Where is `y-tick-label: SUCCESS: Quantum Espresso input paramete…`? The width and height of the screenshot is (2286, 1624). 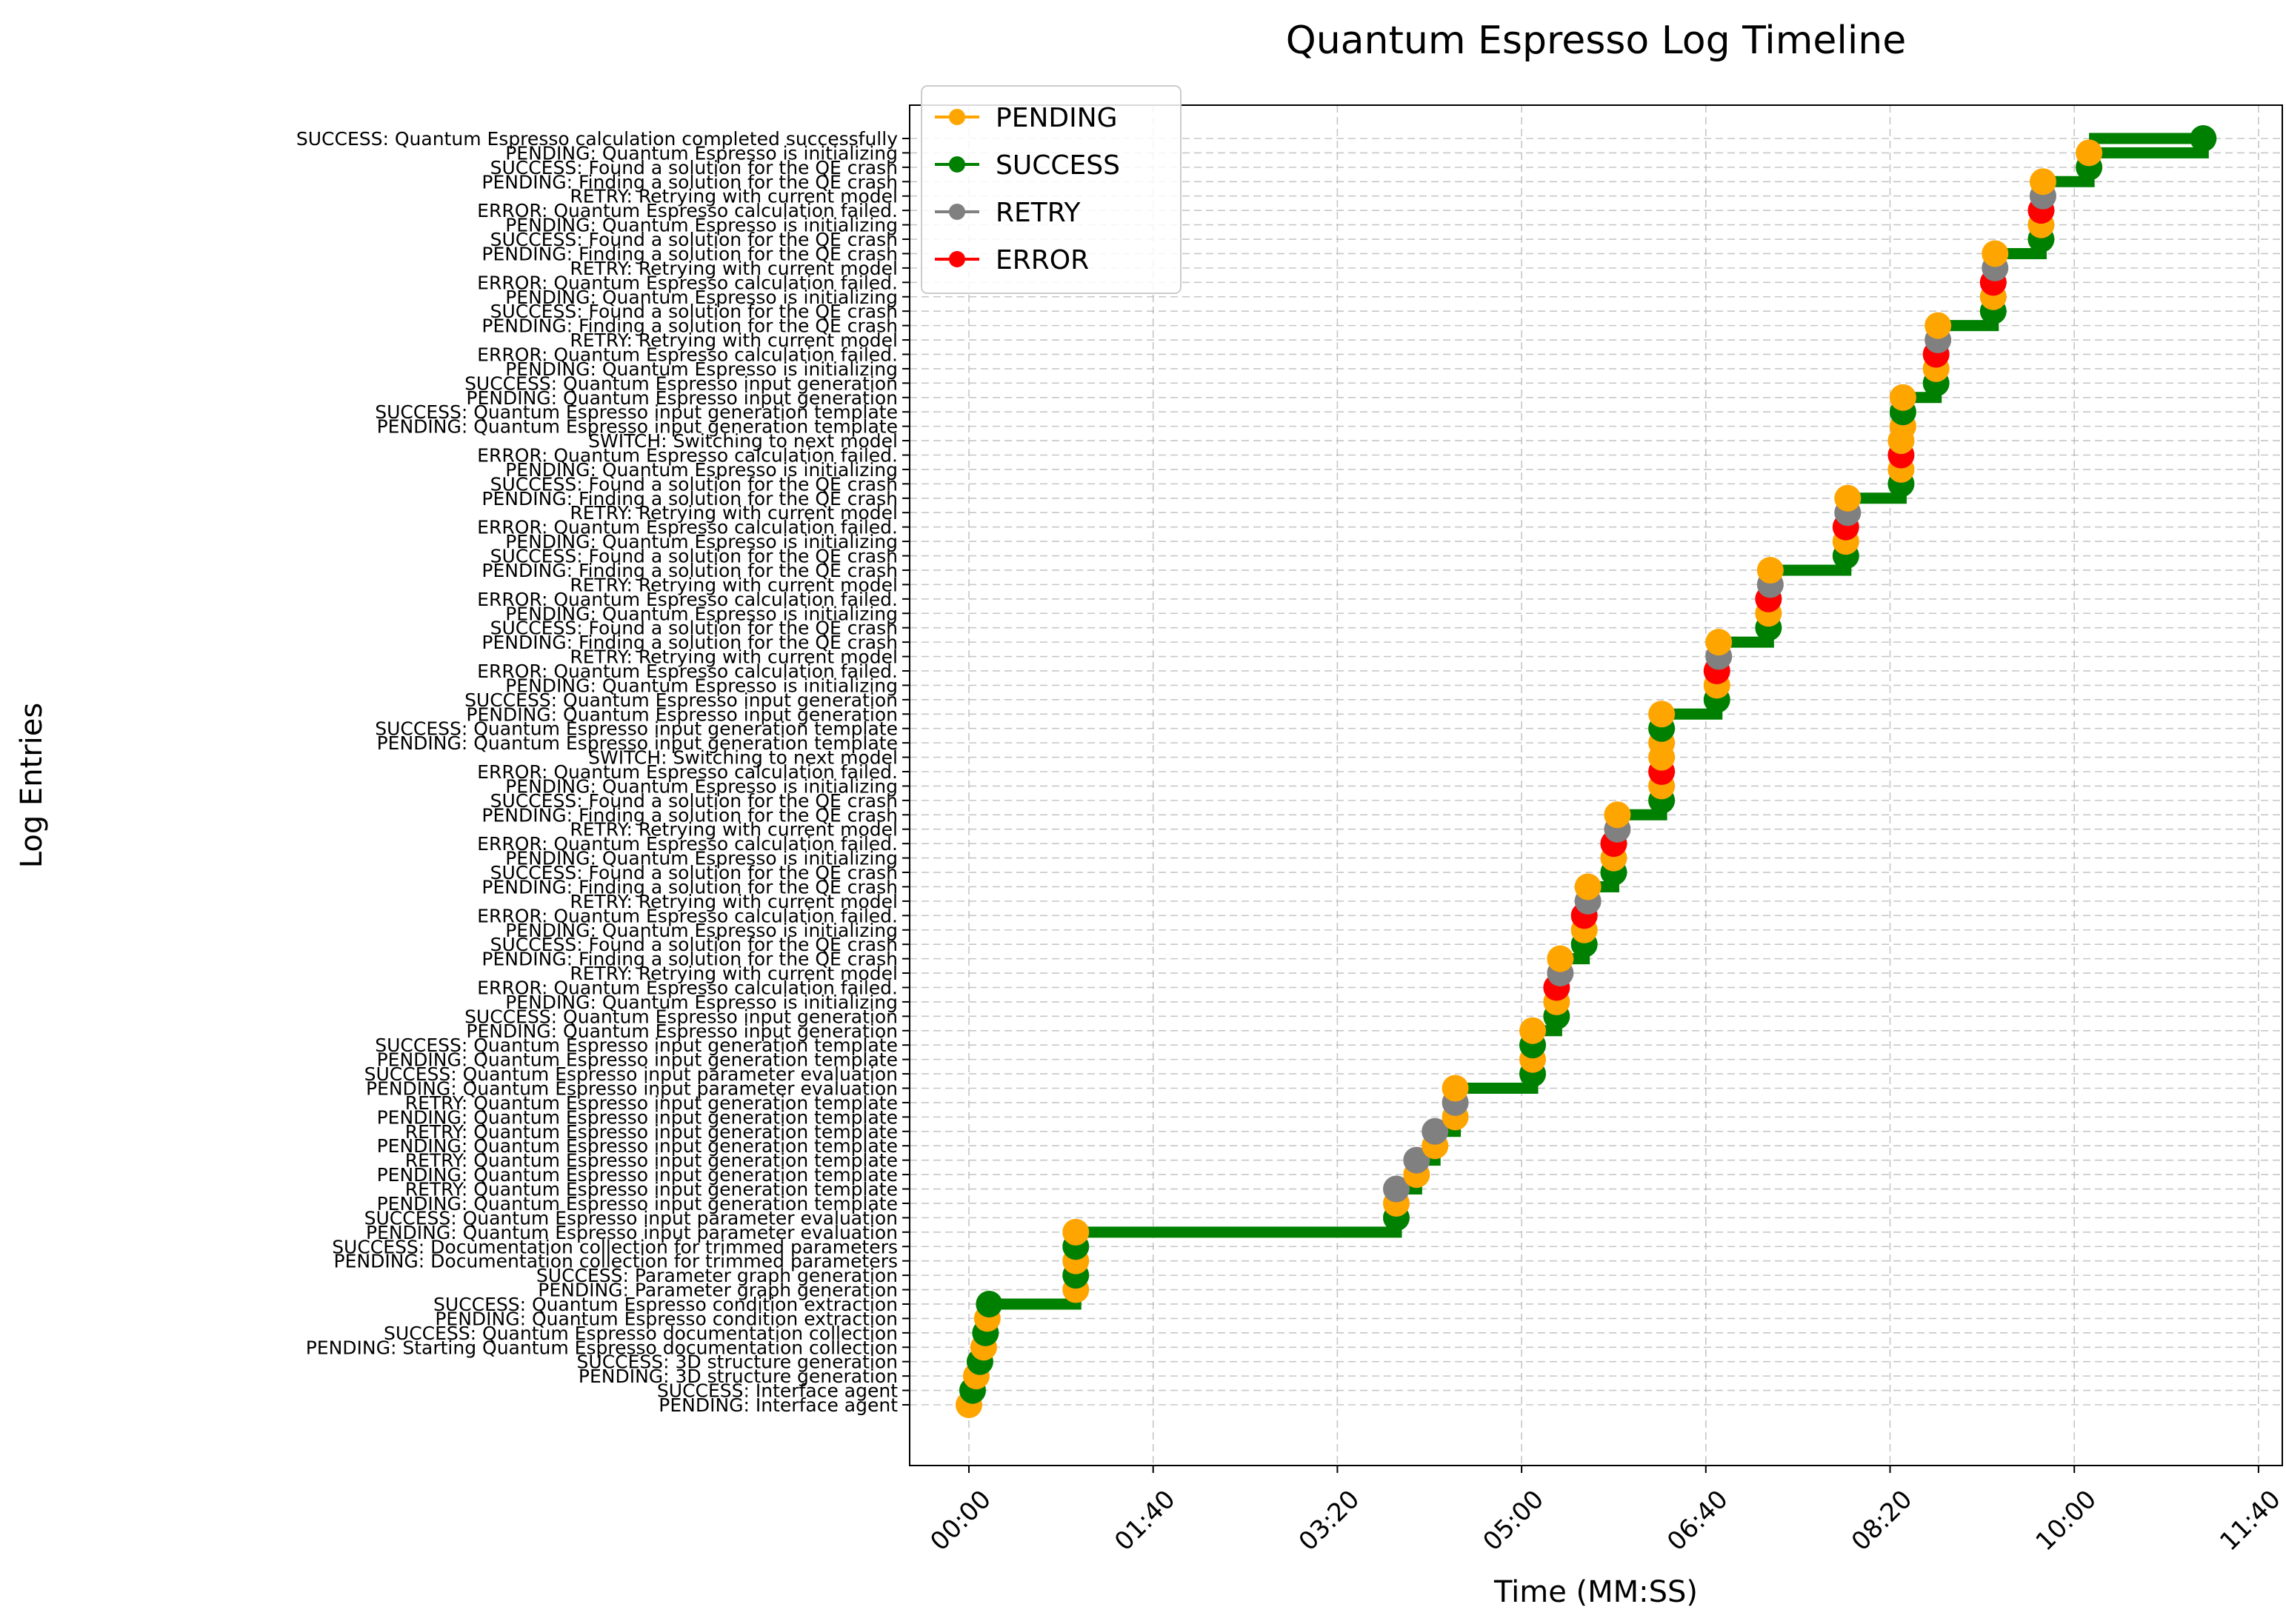 y-tick-label: SUCCESS: Quantum Espresso input paramete… is located at coordinates (631, 1074).